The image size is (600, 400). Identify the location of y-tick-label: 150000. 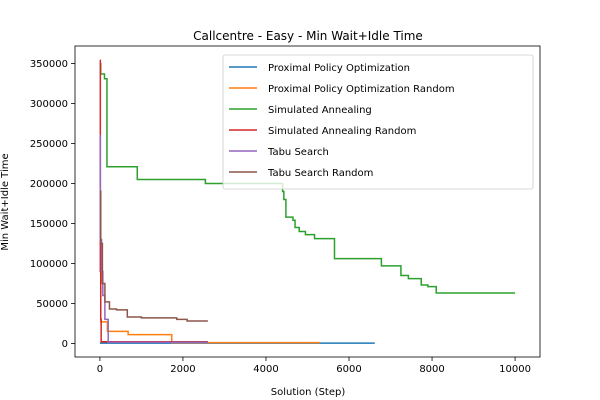
(49, 224).